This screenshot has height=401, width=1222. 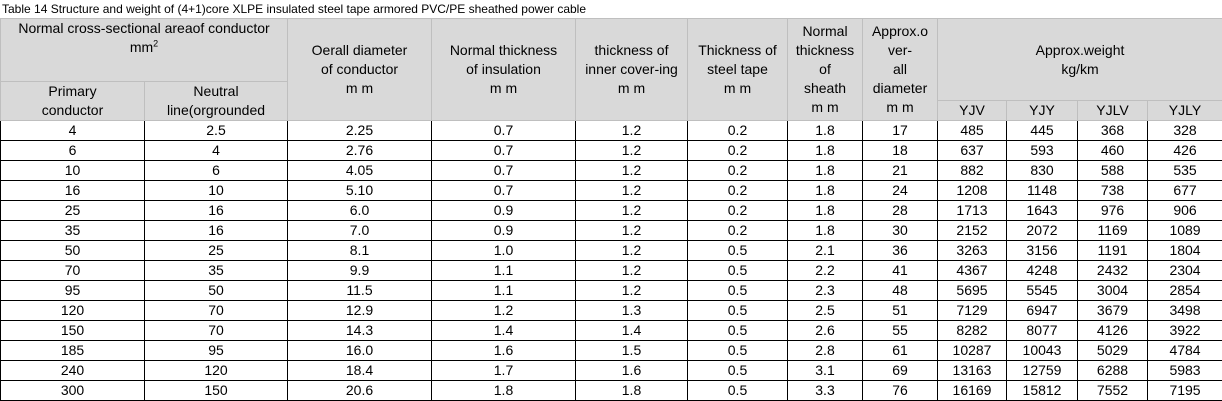 What do you see at coordinates (359, 310) in the screenshot?
I see `data-cell: 12.9` at bounding box center [359, 310].